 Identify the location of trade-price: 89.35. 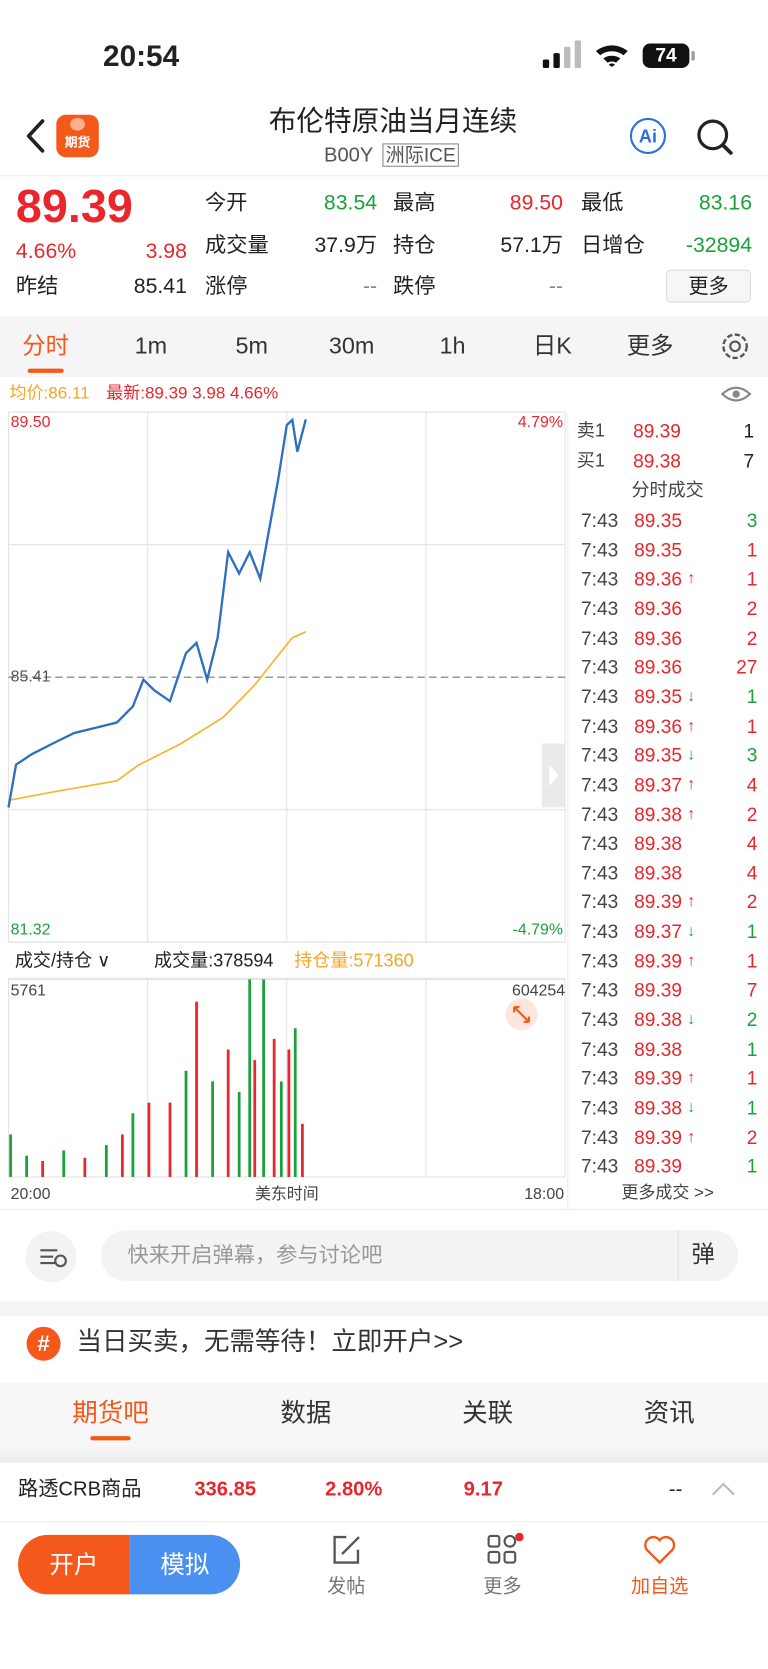
(658, 755).